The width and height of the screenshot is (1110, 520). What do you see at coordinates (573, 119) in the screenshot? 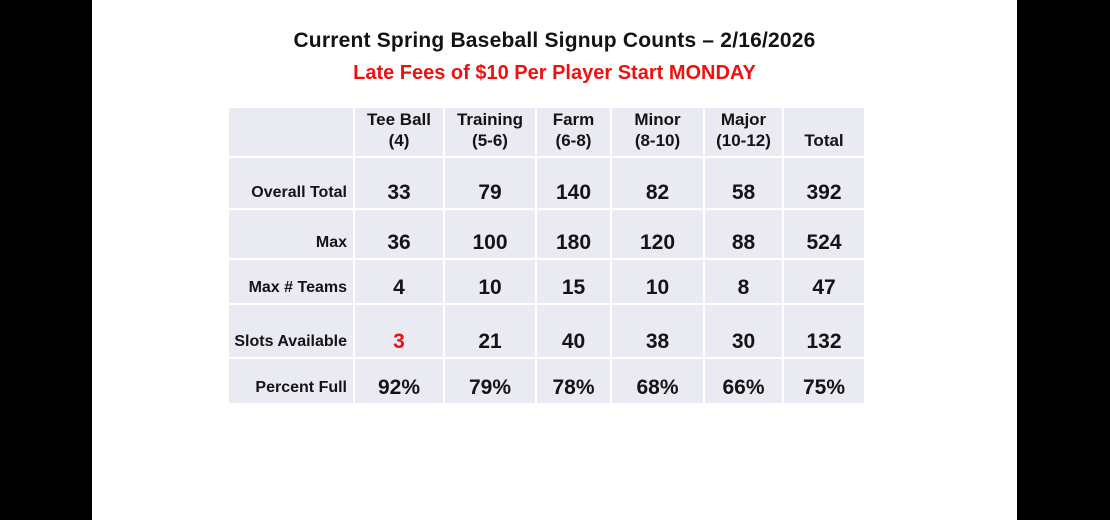
I see `column-header-label: Farm` at bounding box center [573, 119].